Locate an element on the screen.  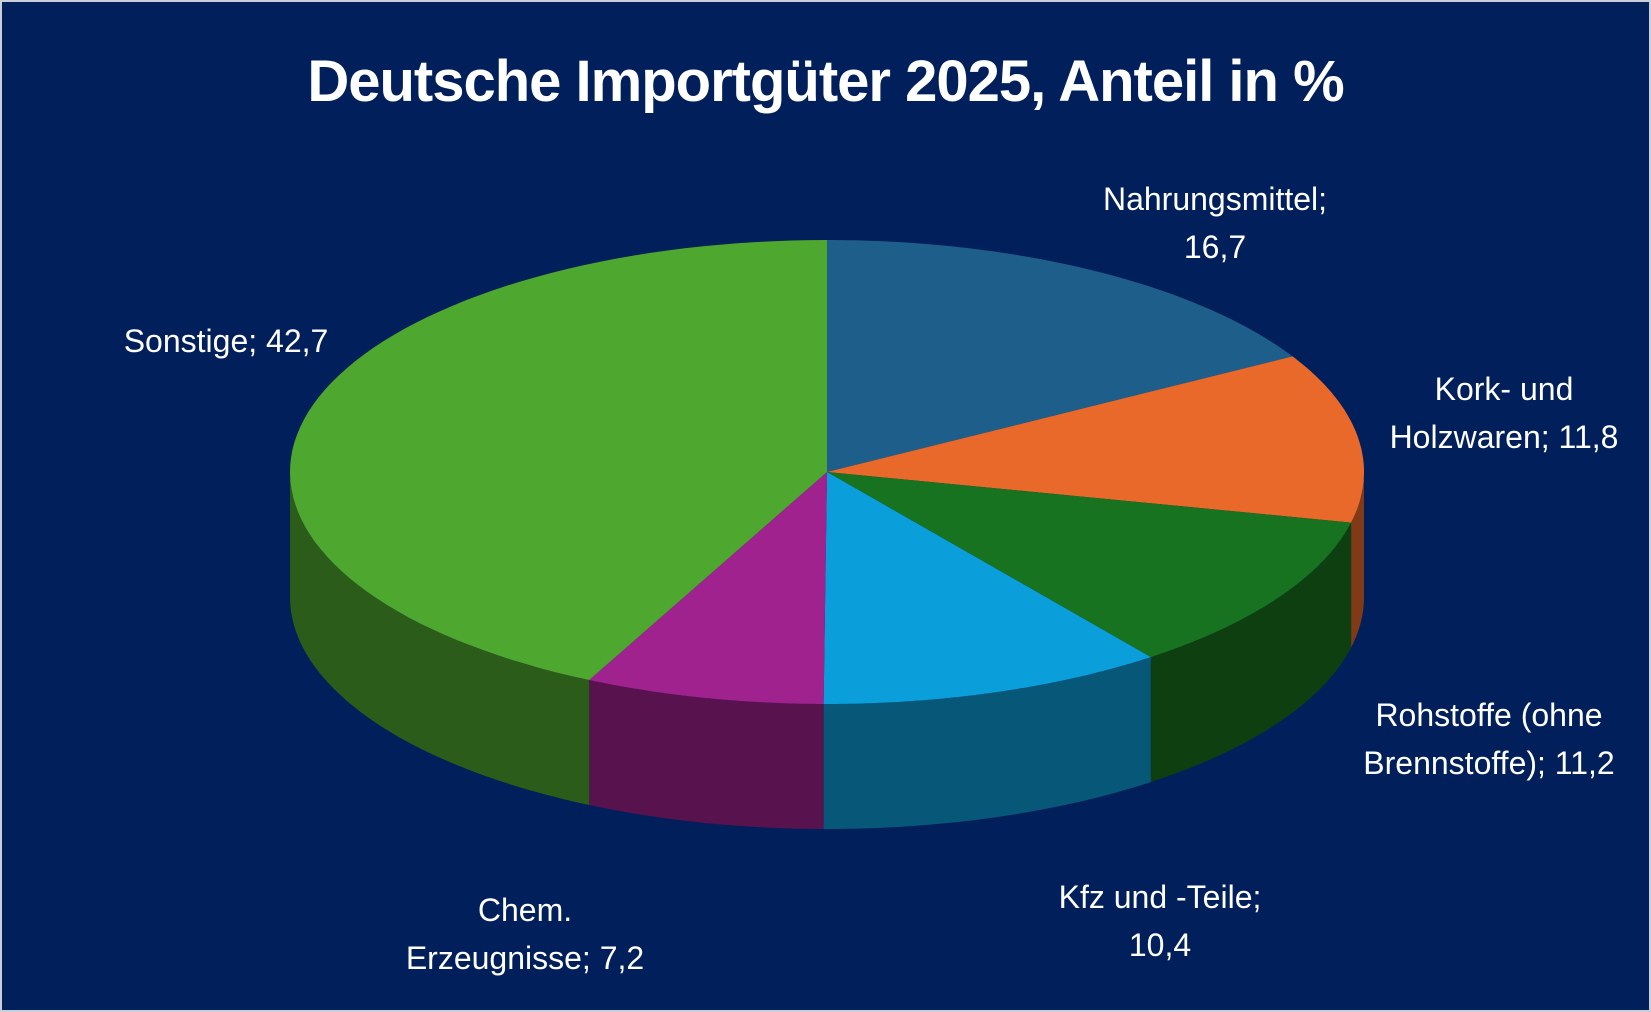
chart-title: Deutsche Importgüter 2025, Anteil in % is located at coordinates (825, 81).